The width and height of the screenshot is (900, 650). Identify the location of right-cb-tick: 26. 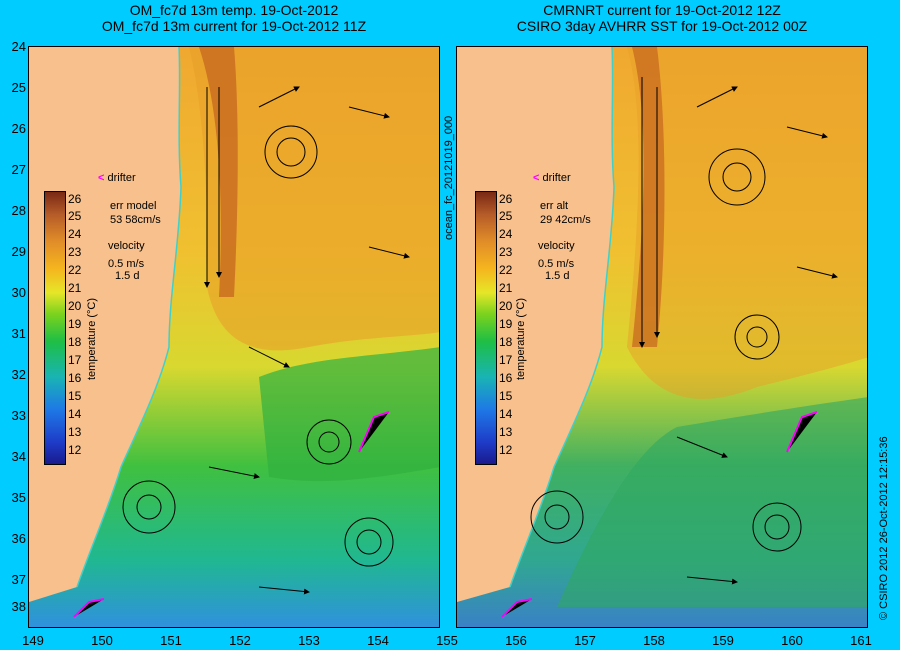
(506, 199).